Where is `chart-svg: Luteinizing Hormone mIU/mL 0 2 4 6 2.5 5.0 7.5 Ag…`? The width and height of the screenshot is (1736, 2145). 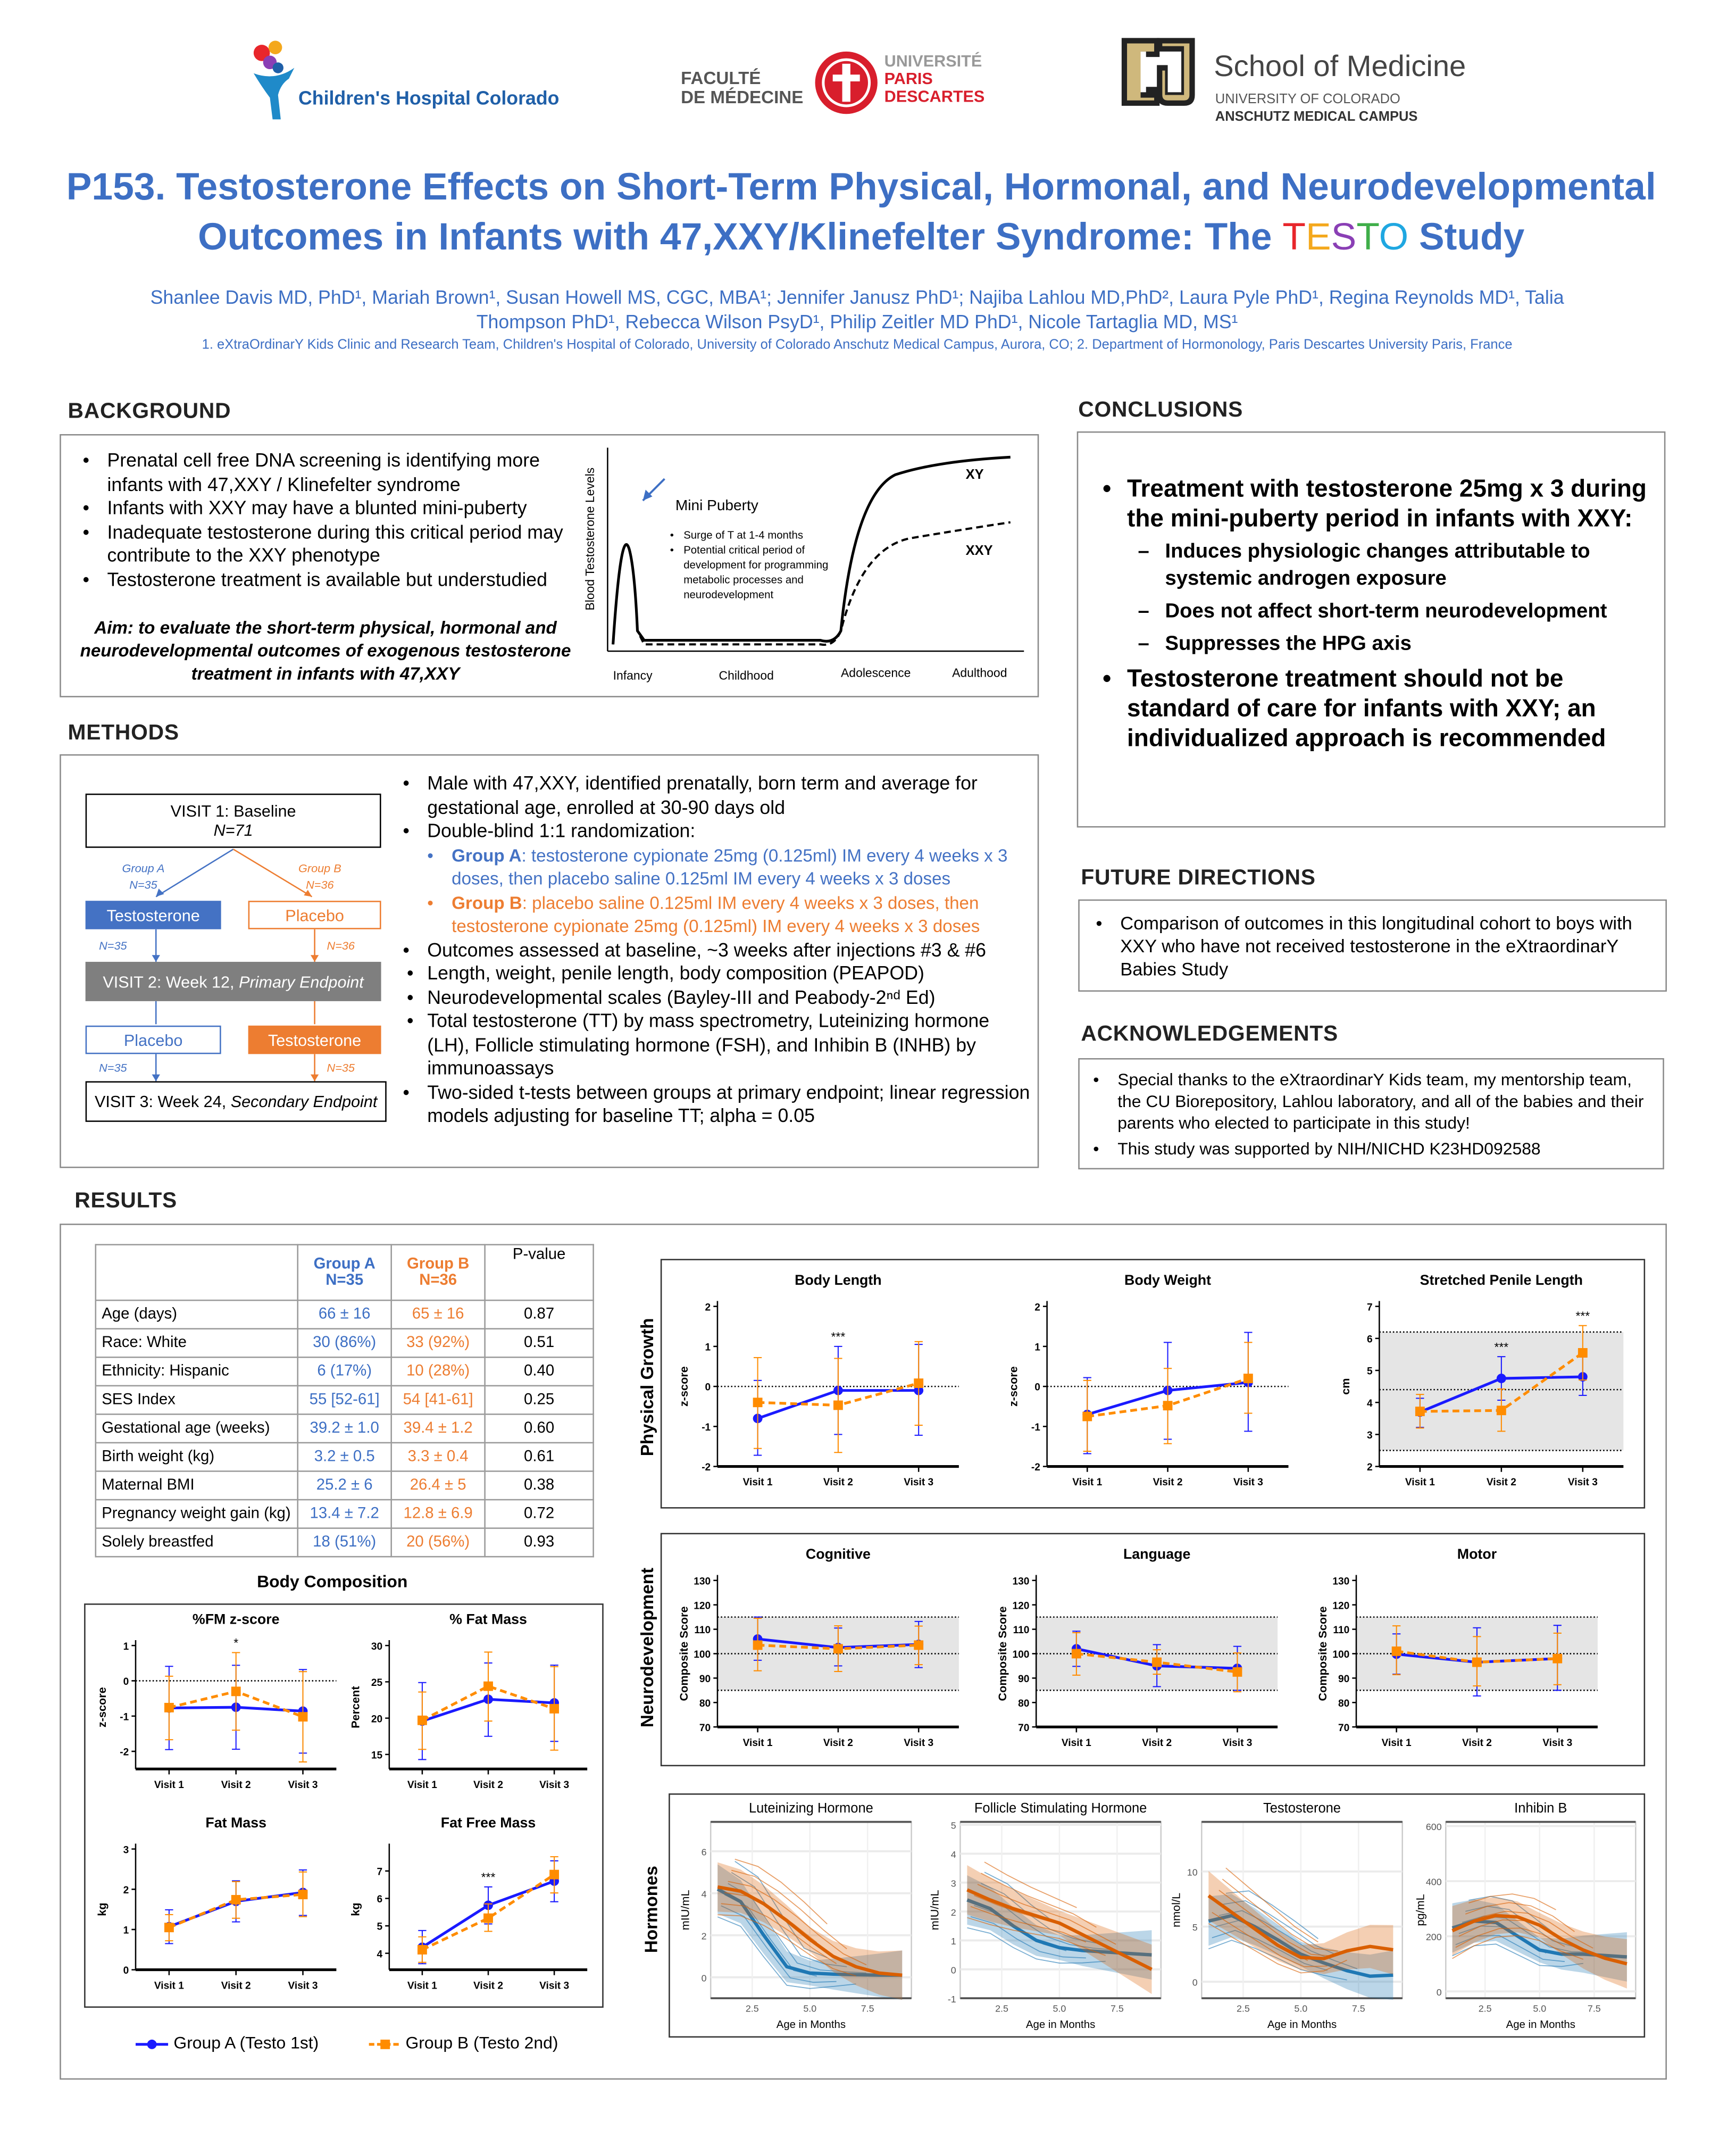 chart-svg: Luteinizing Hormone mIU/mL 0 2 4 6 2.5 5.0 7.5 Ag… is located at coordinates (795, 1916).